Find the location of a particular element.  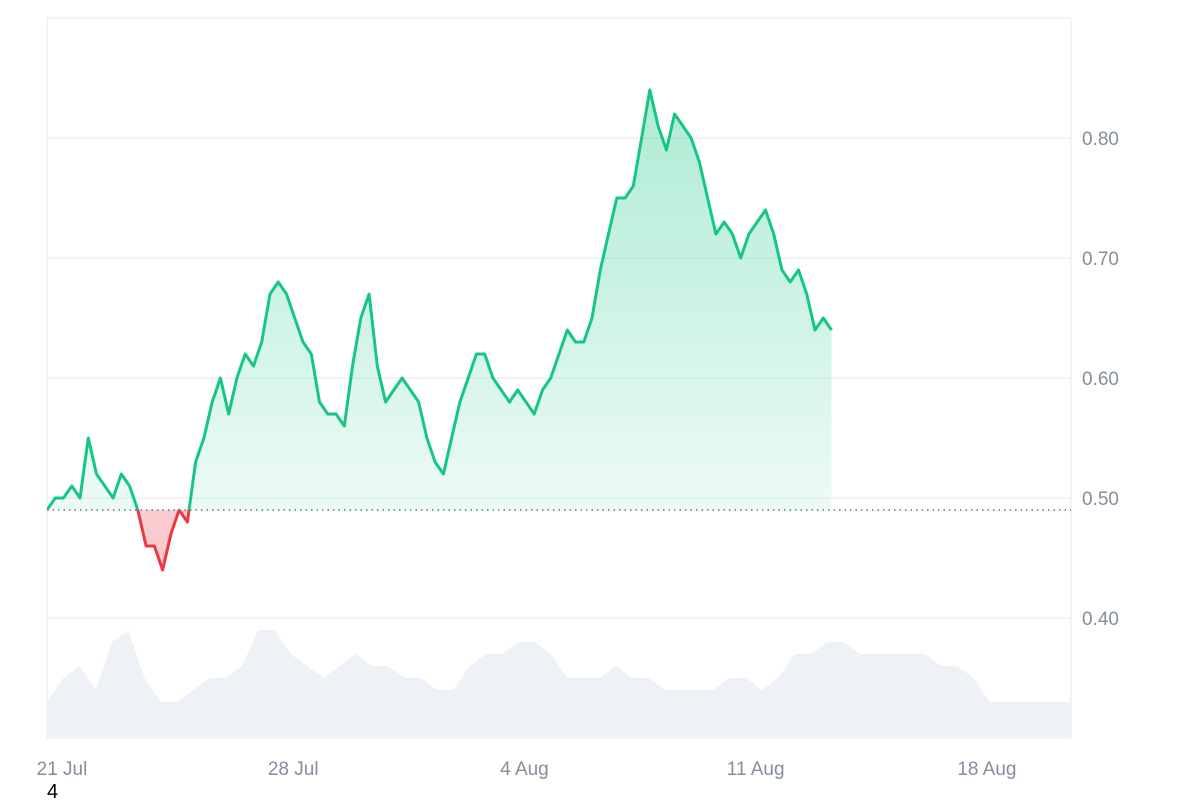

x-axis-ticks: 21 Jul 28 Jul 4 Aug 11 Aug 18 Aug is located at coordinates (527, 769).